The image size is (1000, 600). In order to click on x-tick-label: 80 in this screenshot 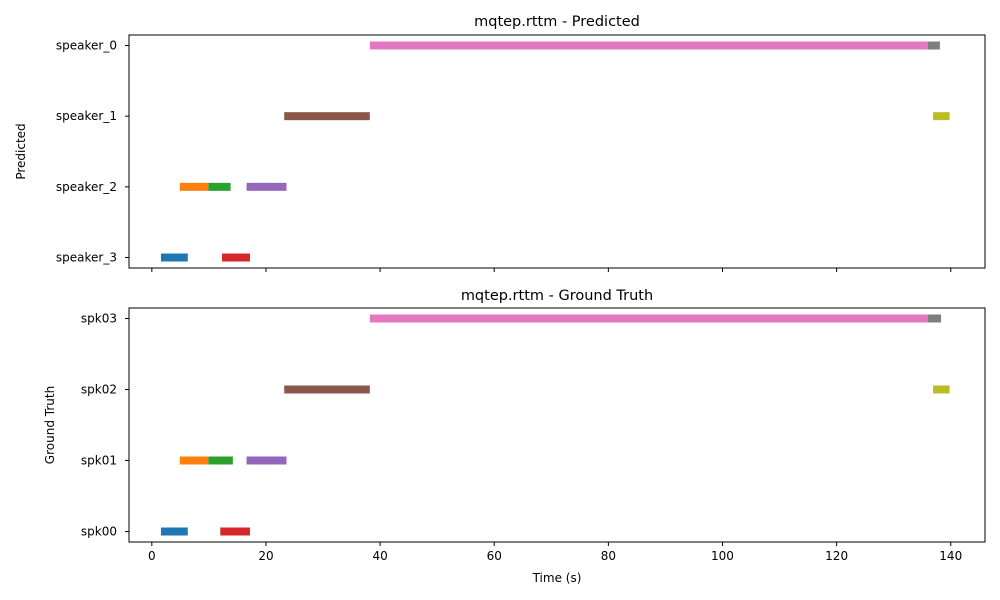, I will do `click(608, 556)`.